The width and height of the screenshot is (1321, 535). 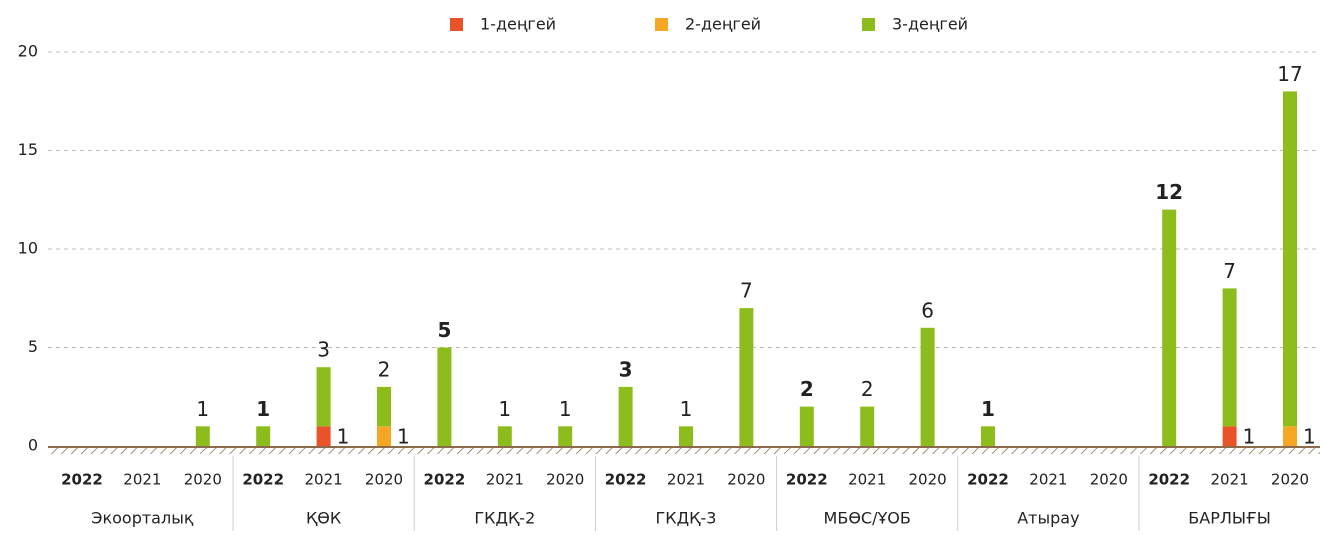 What do you see at coordinates (930, 24) in the screenshot?
I see `legend-label: 3-деңгей` at bounding box center [930, 24].